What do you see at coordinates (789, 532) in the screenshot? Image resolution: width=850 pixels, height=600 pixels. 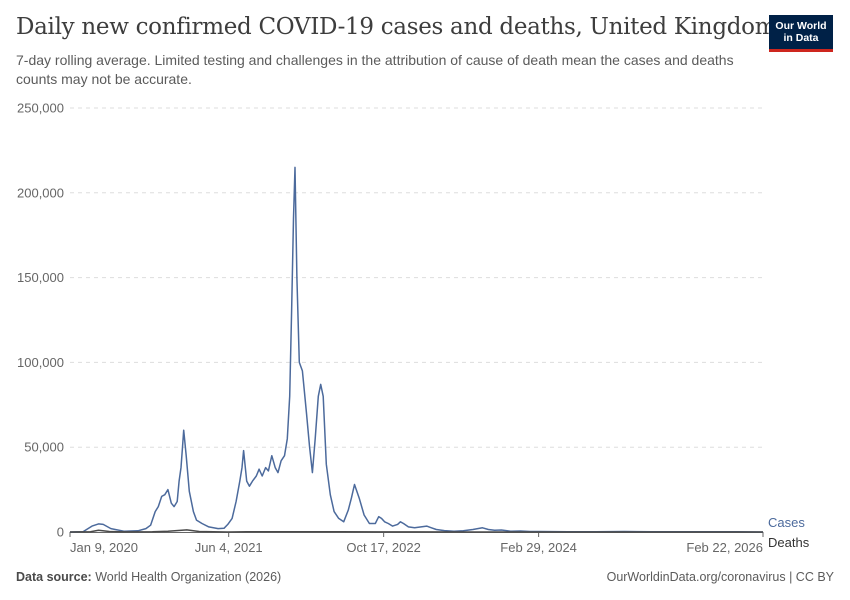 I see `legend-layer: Cases Deaths` at bounding box center [789, 532].